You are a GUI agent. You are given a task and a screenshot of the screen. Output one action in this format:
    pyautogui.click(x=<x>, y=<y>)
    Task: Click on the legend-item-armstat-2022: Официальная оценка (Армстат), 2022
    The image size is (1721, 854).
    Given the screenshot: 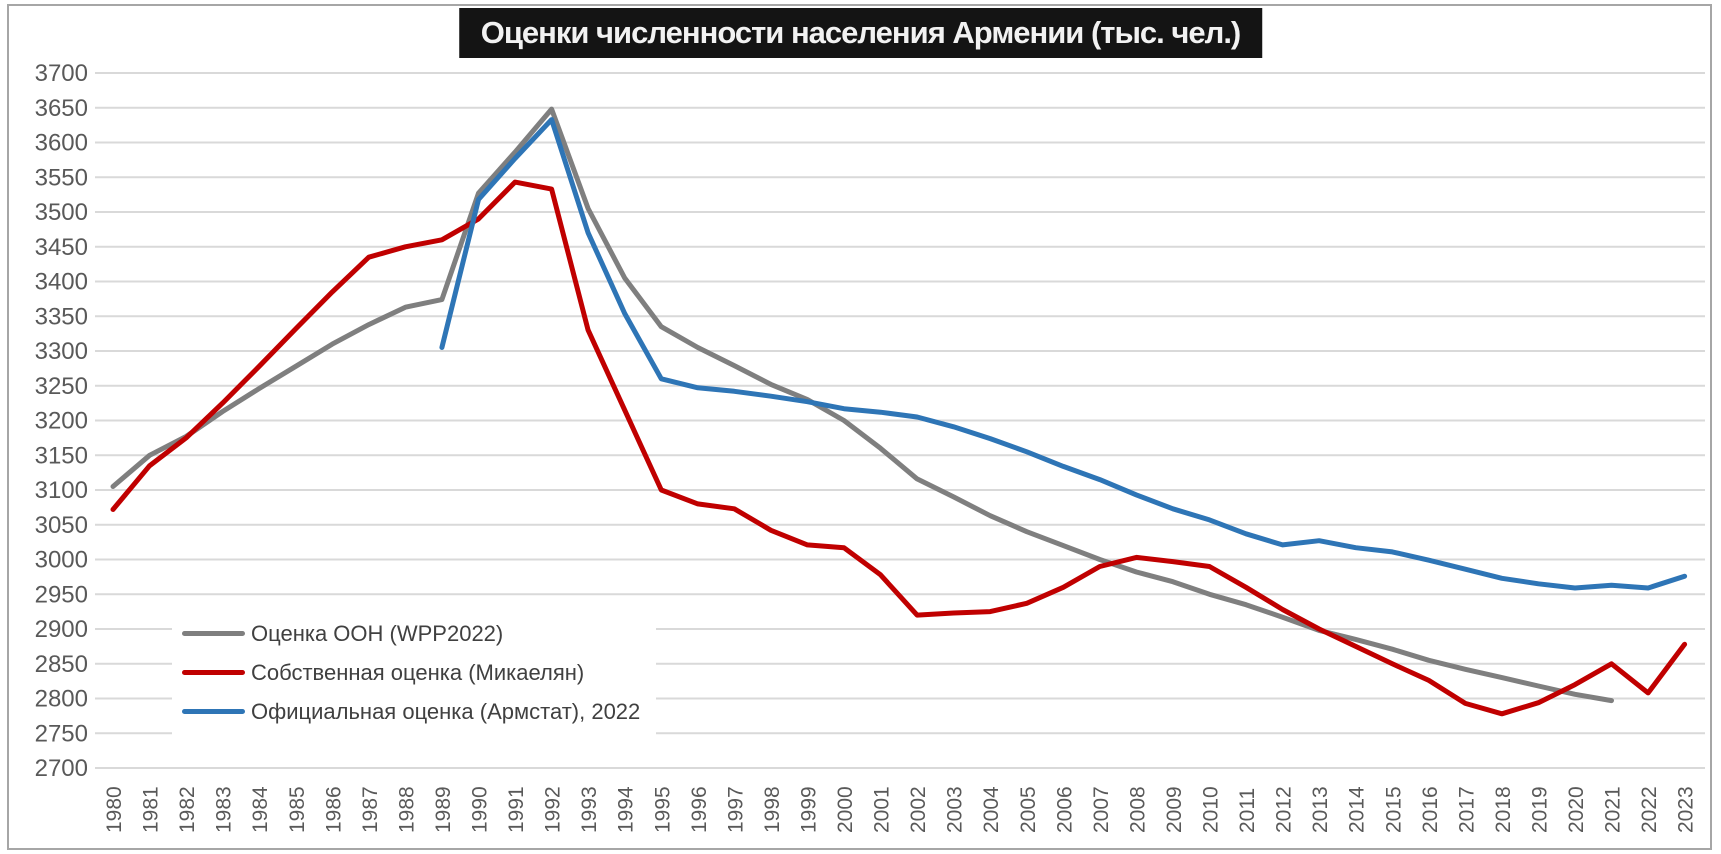 What is the action you would take?
    pyautogui.click(x=411, y=711)
    